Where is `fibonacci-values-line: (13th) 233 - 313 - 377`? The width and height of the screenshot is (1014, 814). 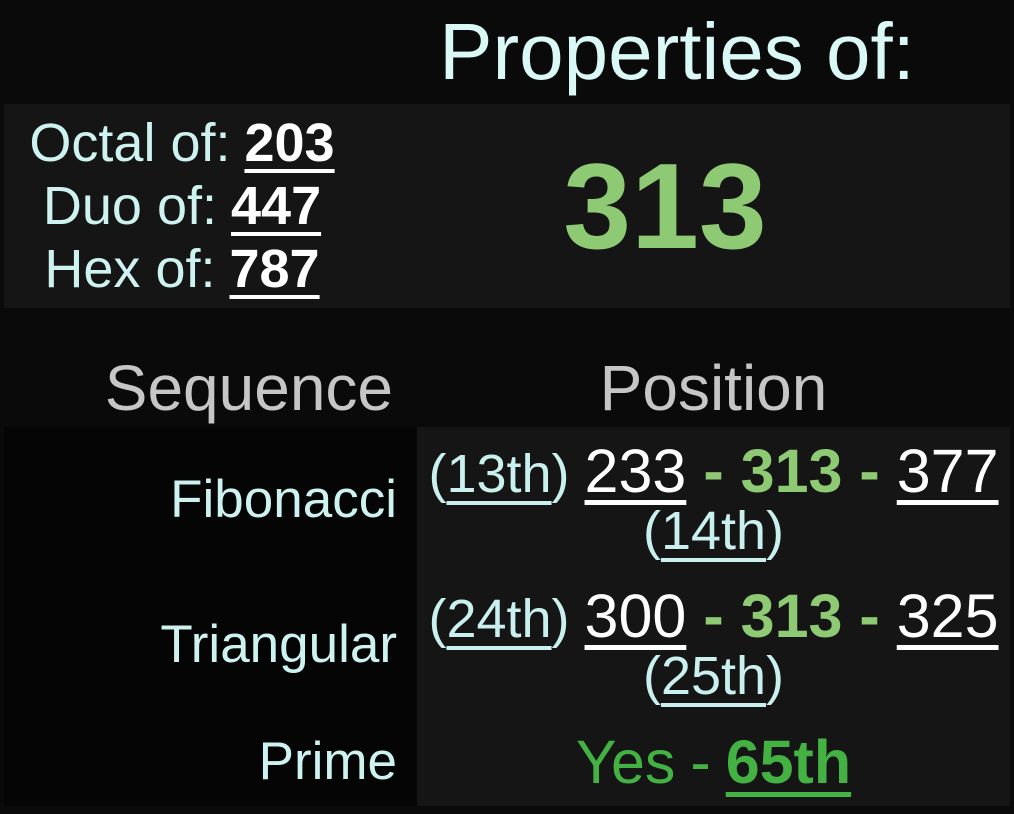 fibonacci-values-line: (13th) 233 - 313 - 377 is located at coordinates (713, 470).